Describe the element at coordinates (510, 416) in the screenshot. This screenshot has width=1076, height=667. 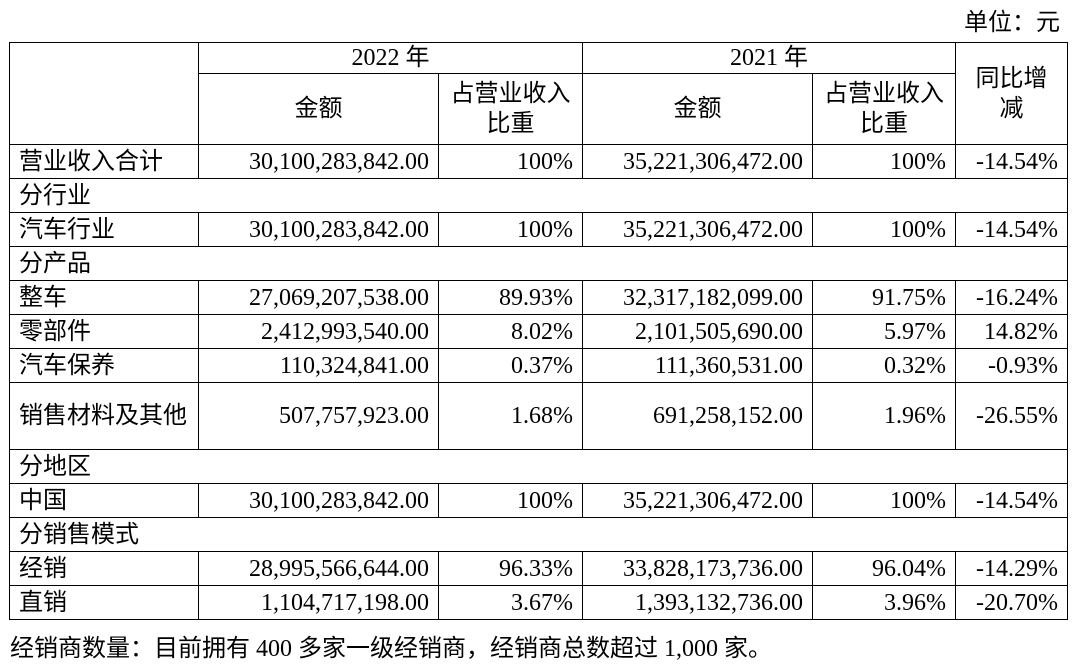
I see `ratio-2022-cell: 1.68%` at that location.